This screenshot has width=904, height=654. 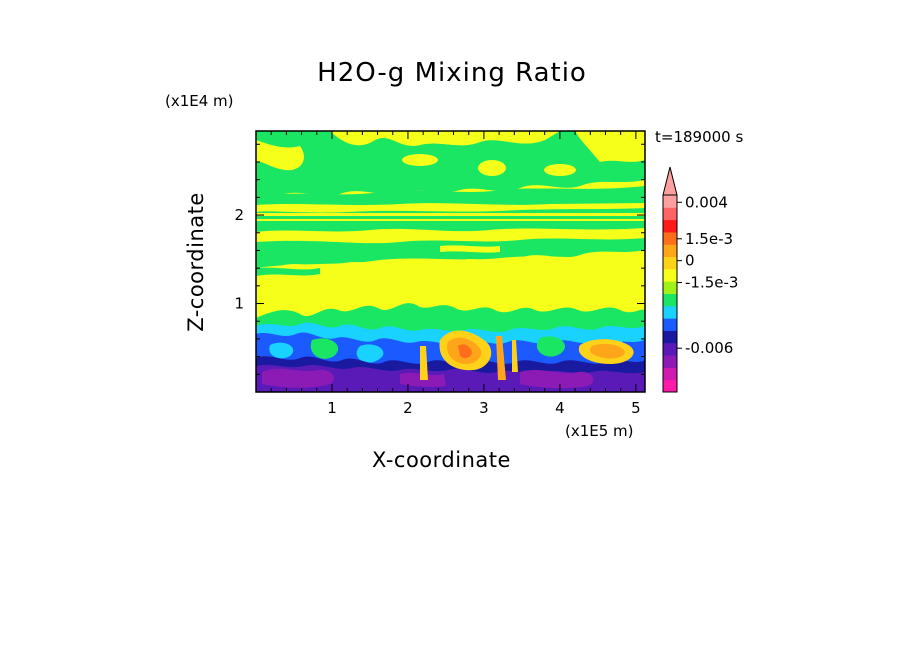 I want to click on colorbar-extend-arrow, so click(x=670, y=181).